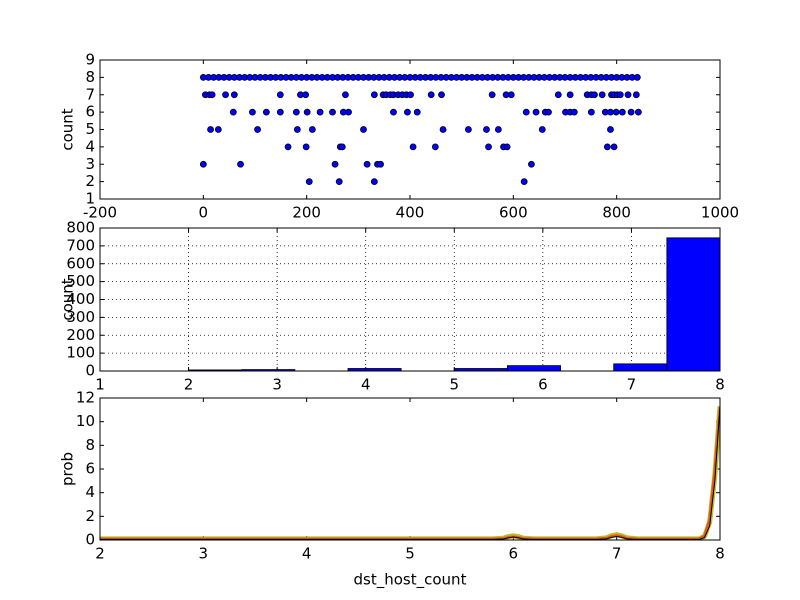 This screenshot has height=600, width=800. Describe the element at coordinates (410, 213) in the screenshot. I see `x-tick-label: 400` at that location.